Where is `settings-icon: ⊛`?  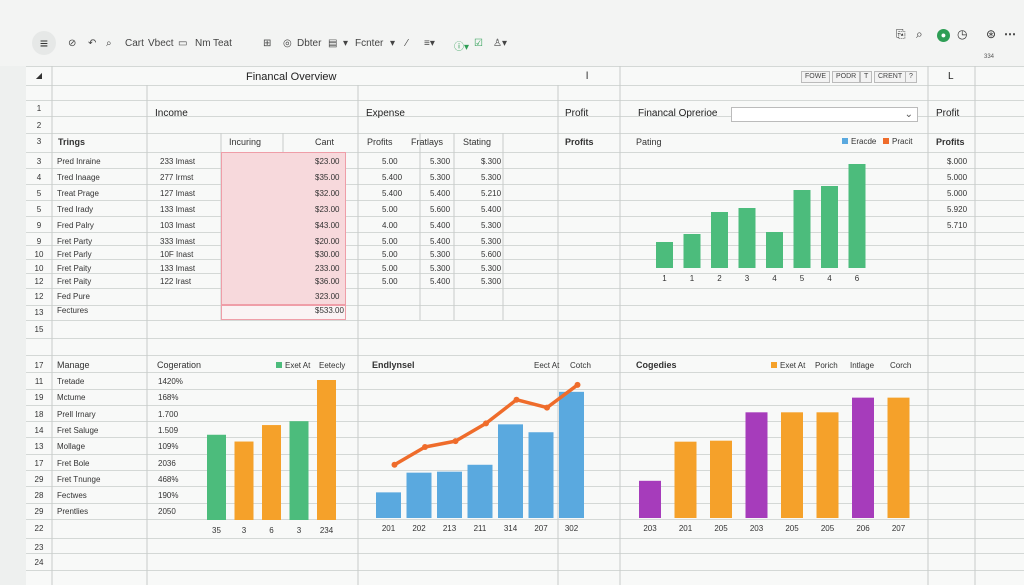 settings-icon: ⊛ is located at coordinates (991, 34).